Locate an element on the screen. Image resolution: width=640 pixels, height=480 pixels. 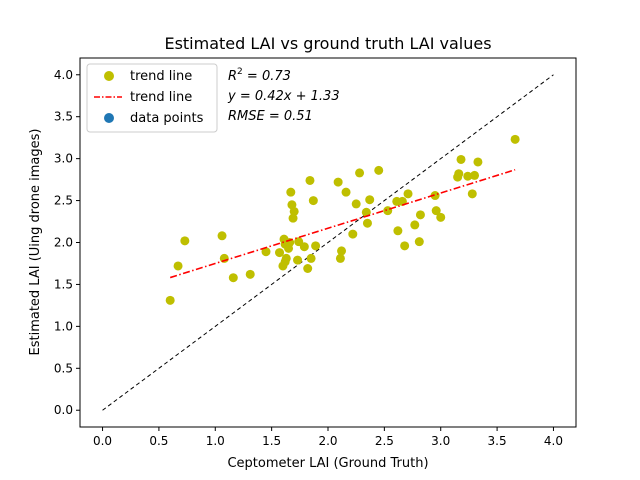
x-tick-label: 0.5 is located at coordinates (158, 441).